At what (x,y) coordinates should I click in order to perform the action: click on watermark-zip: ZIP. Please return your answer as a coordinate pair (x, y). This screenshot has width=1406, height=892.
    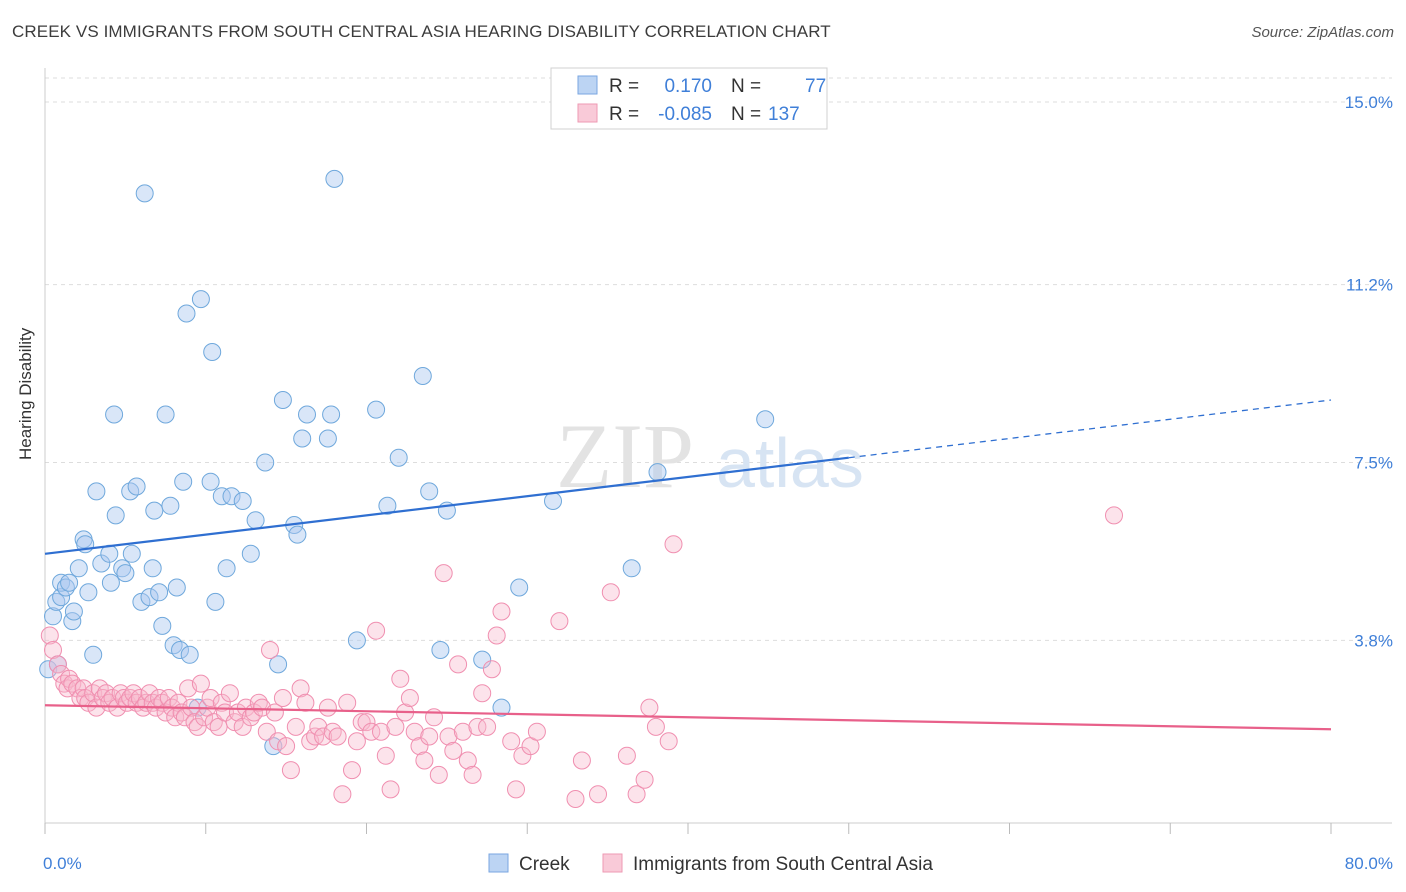
    Looking at the image, I should click on (625, 456).